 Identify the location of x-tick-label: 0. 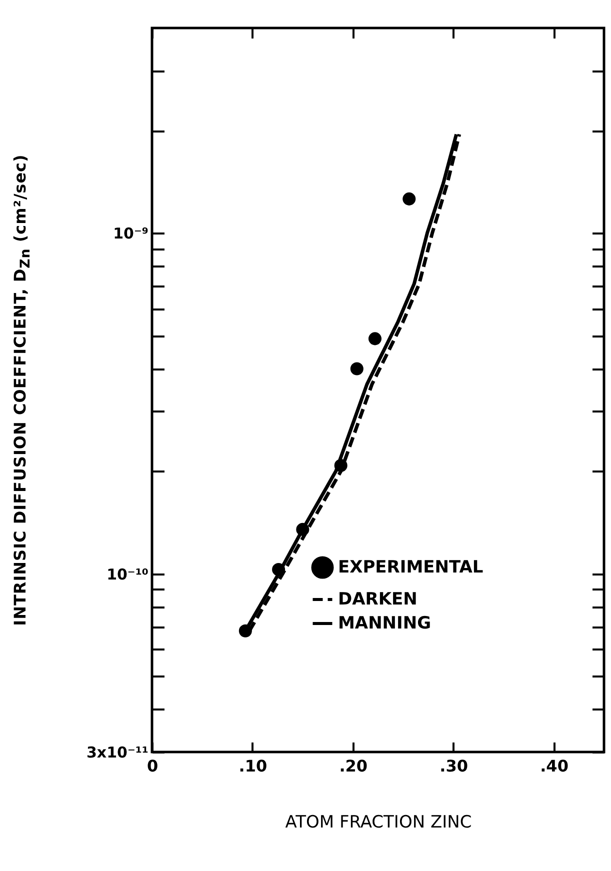
(152, 766).